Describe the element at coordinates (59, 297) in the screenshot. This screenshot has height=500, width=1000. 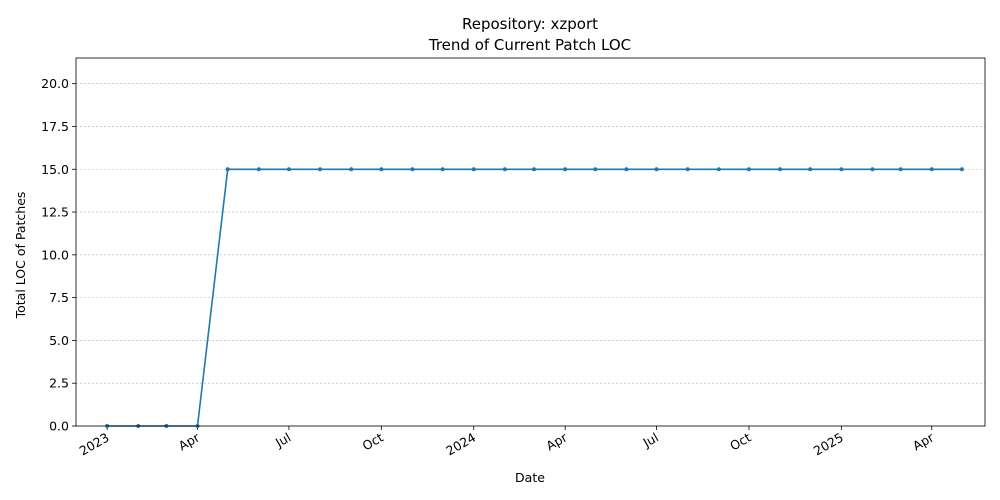
I see `y-tick-label: 7.5` at that location.